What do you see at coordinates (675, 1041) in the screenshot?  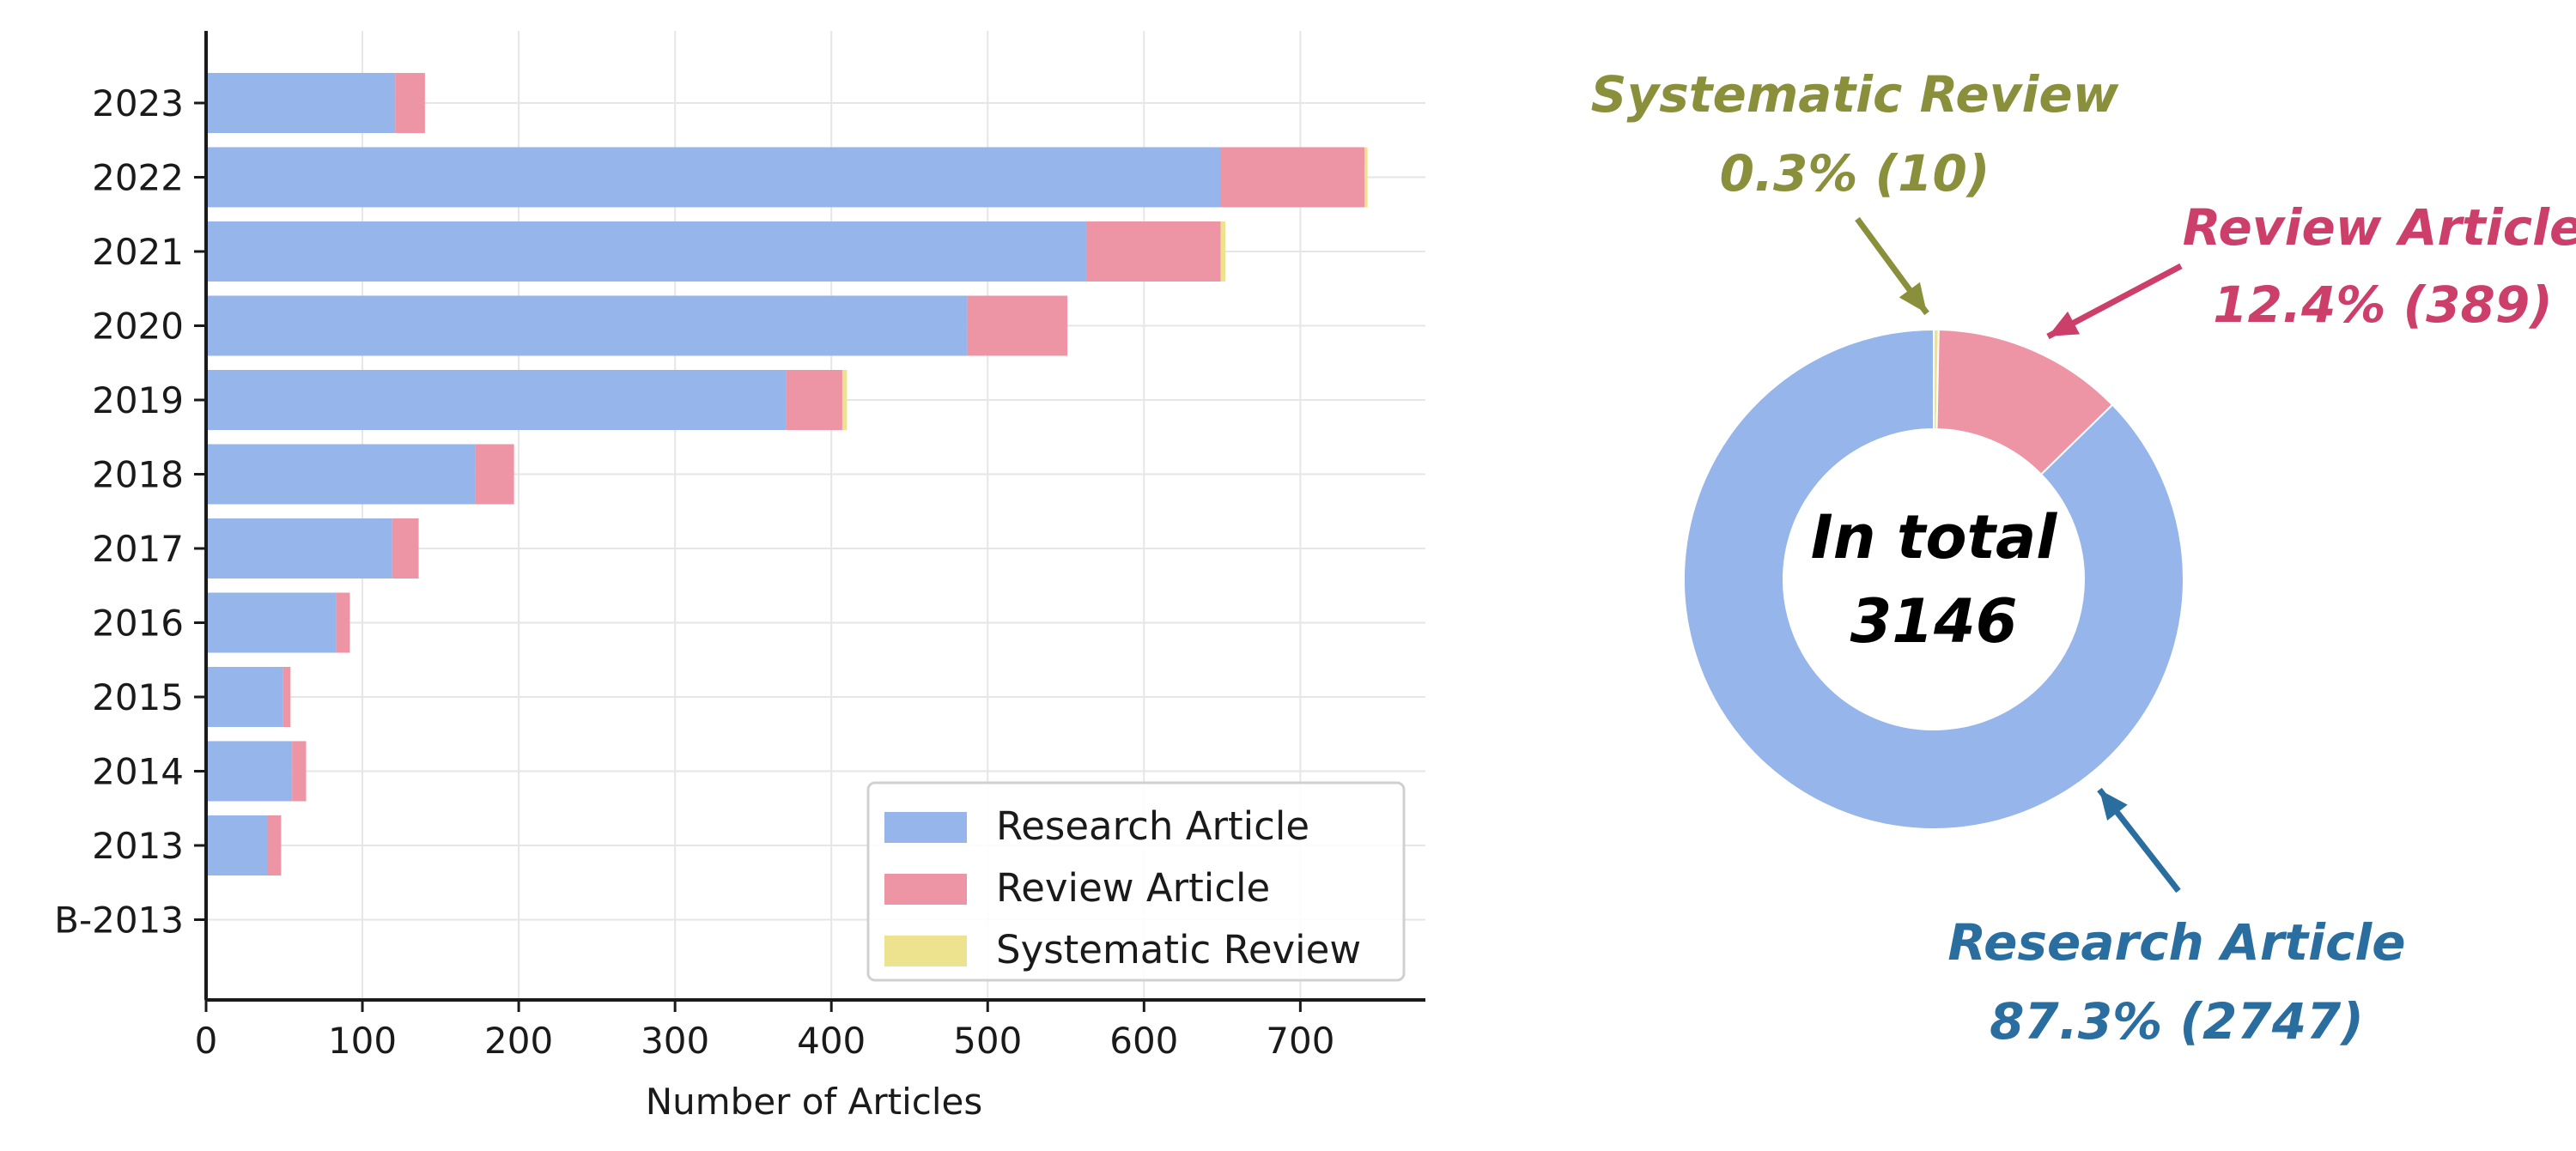 I see `x-tick-label: 300` at bounding box center [675, 1041].